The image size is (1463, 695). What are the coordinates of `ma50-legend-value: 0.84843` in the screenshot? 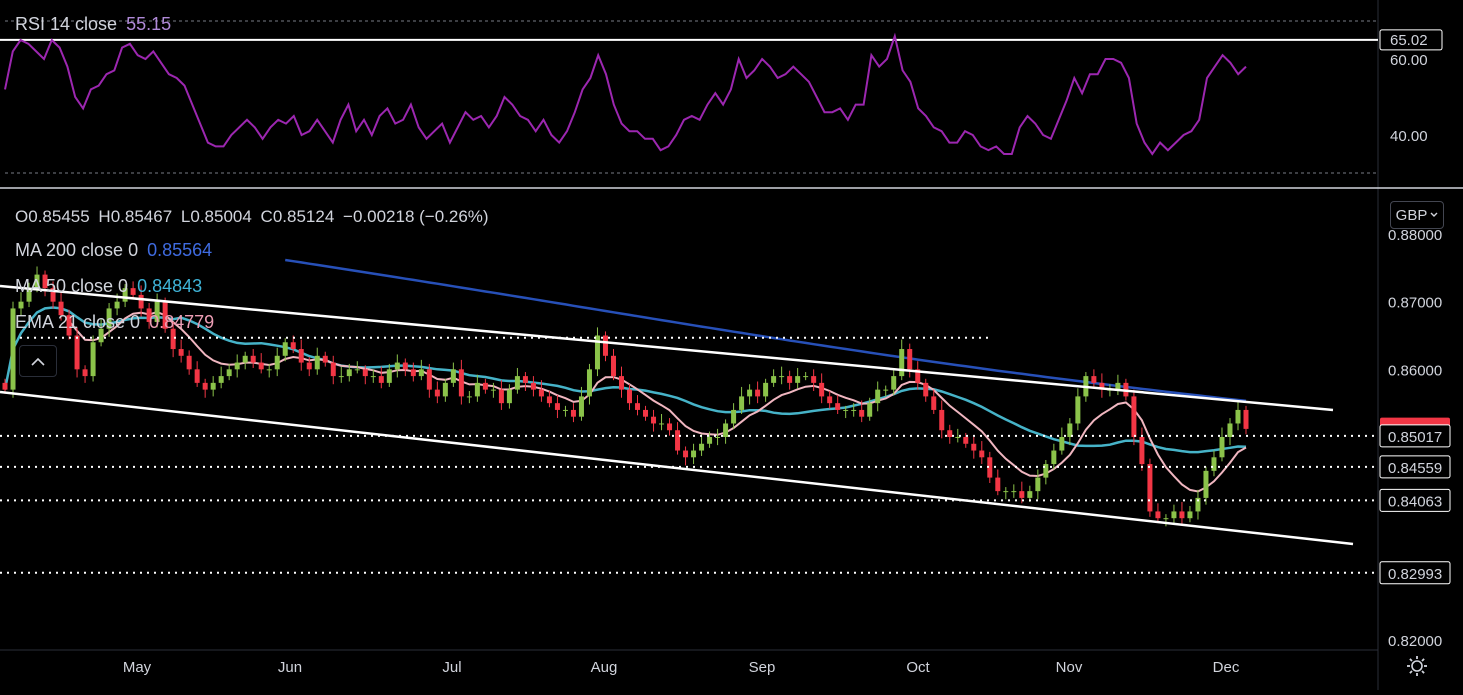 It's located at (170, 286).